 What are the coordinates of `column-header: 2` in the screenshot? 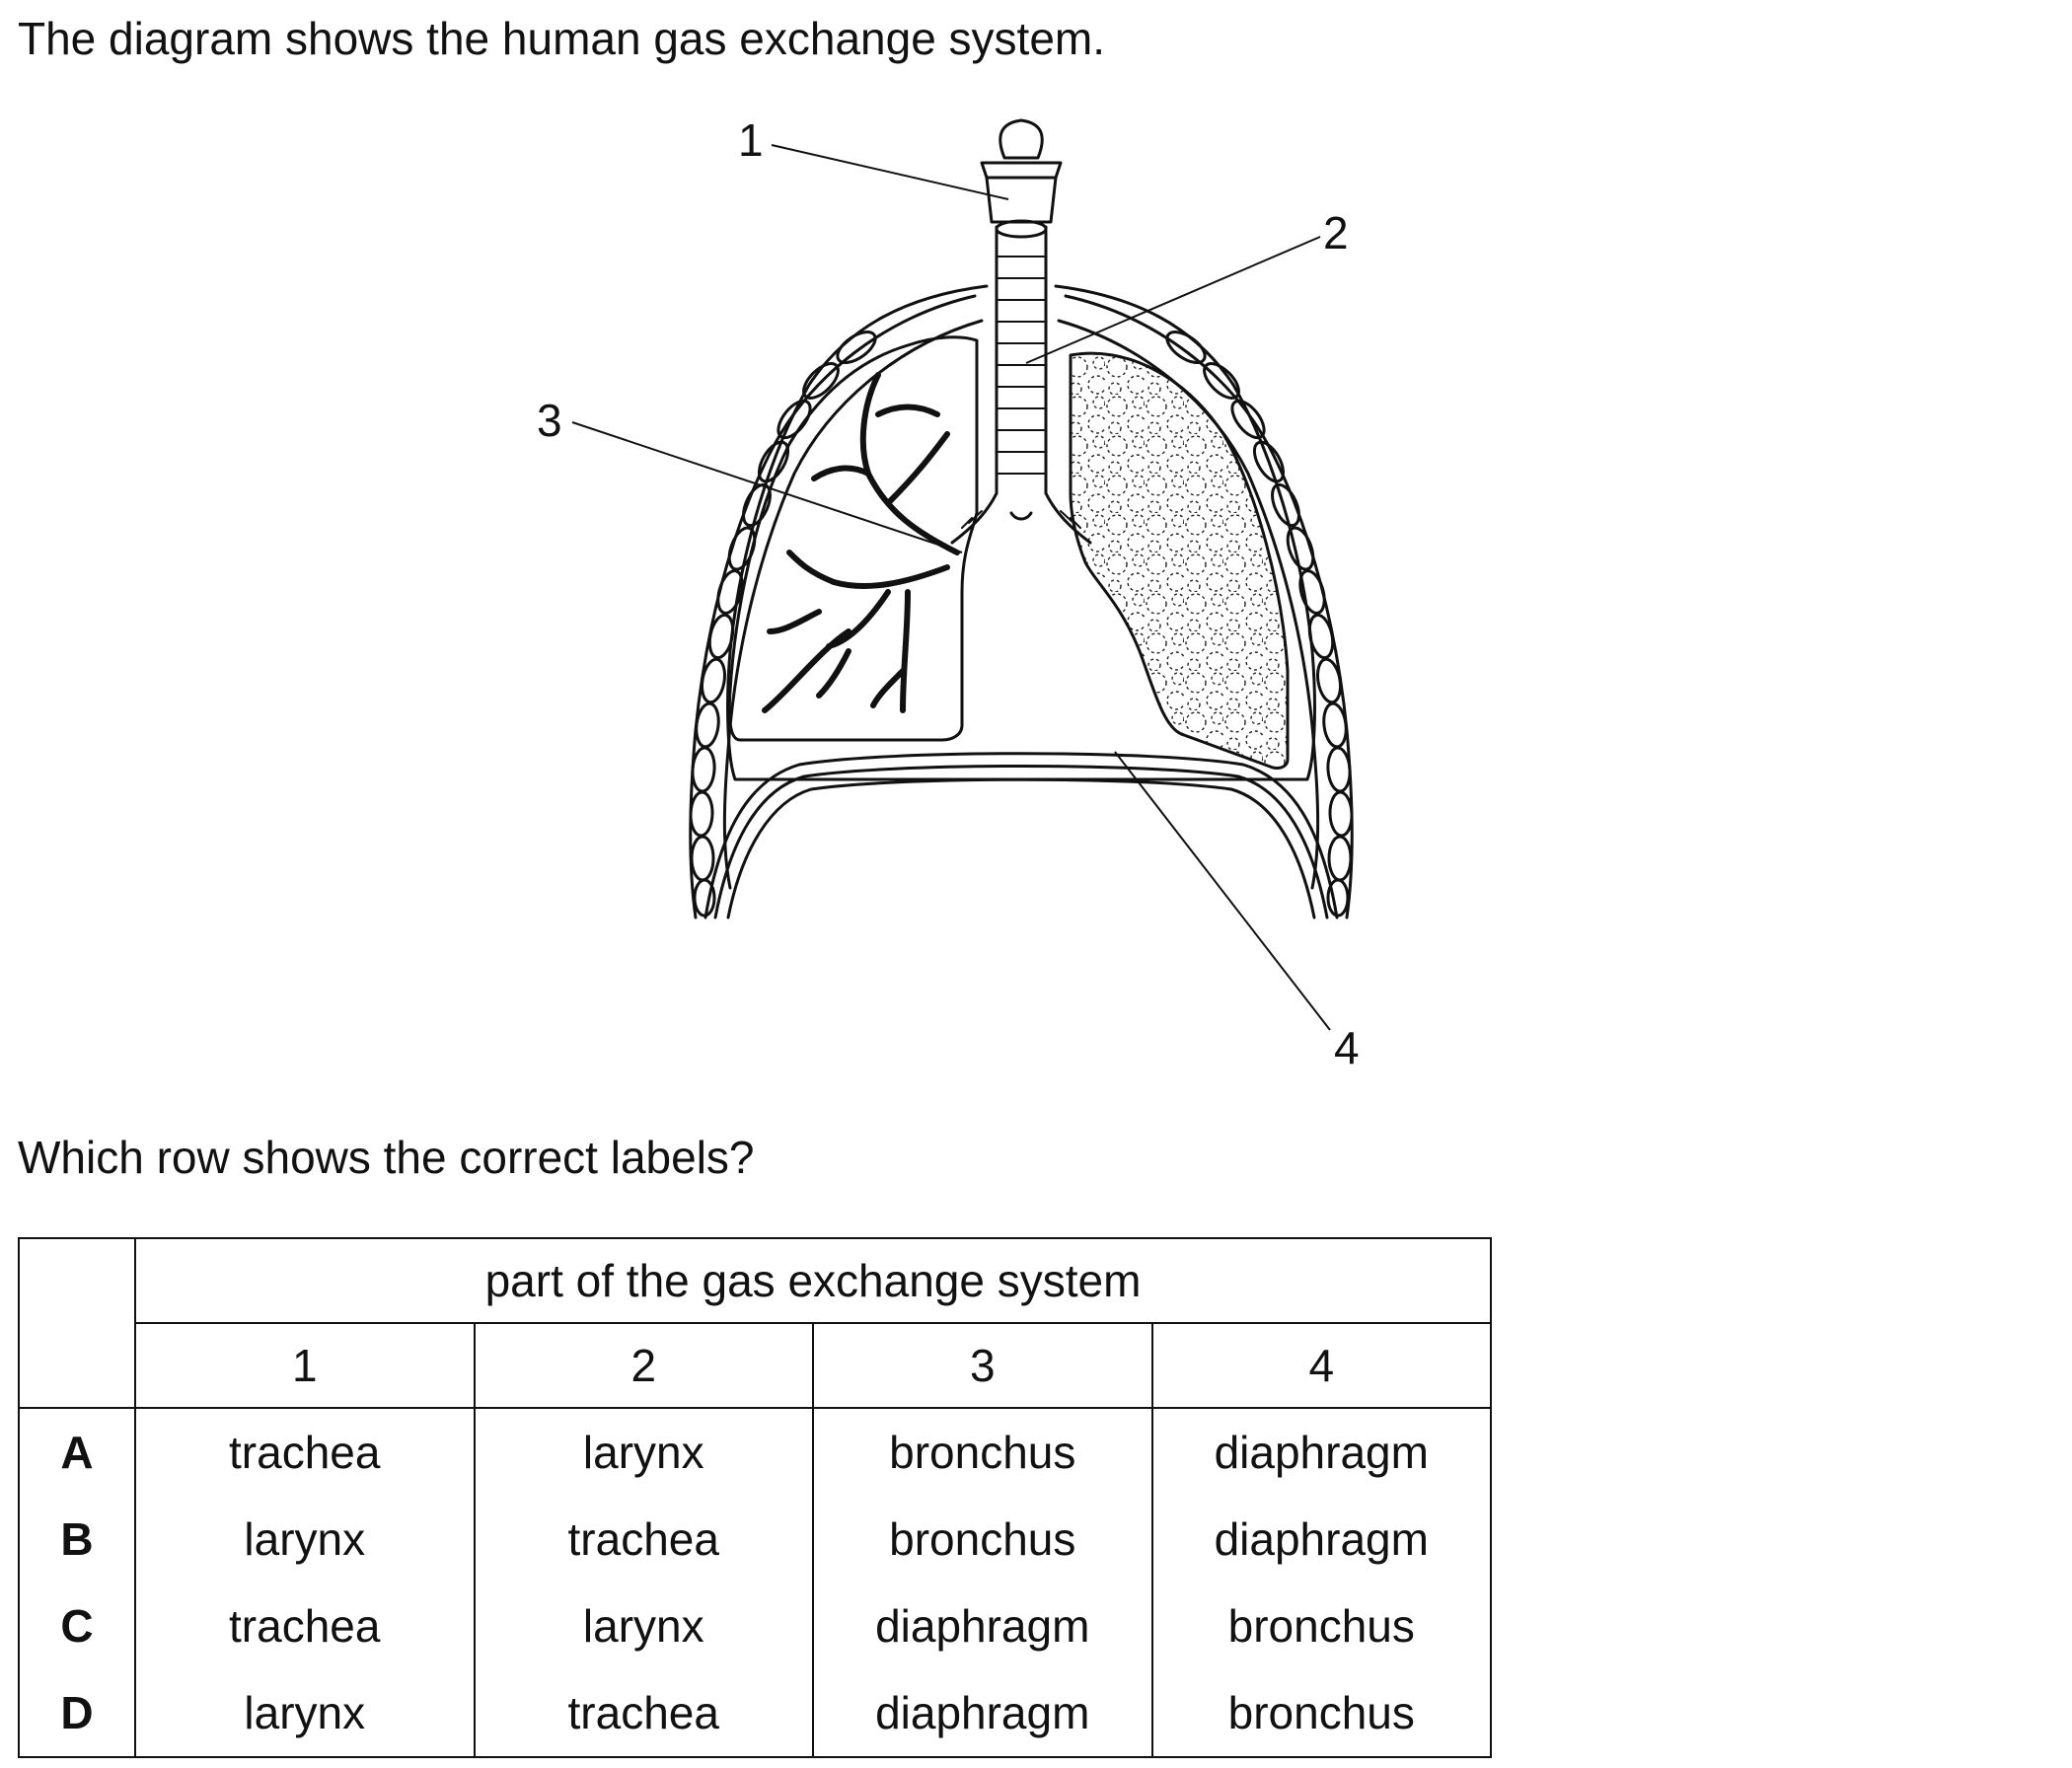 It's located at (644, 1365).